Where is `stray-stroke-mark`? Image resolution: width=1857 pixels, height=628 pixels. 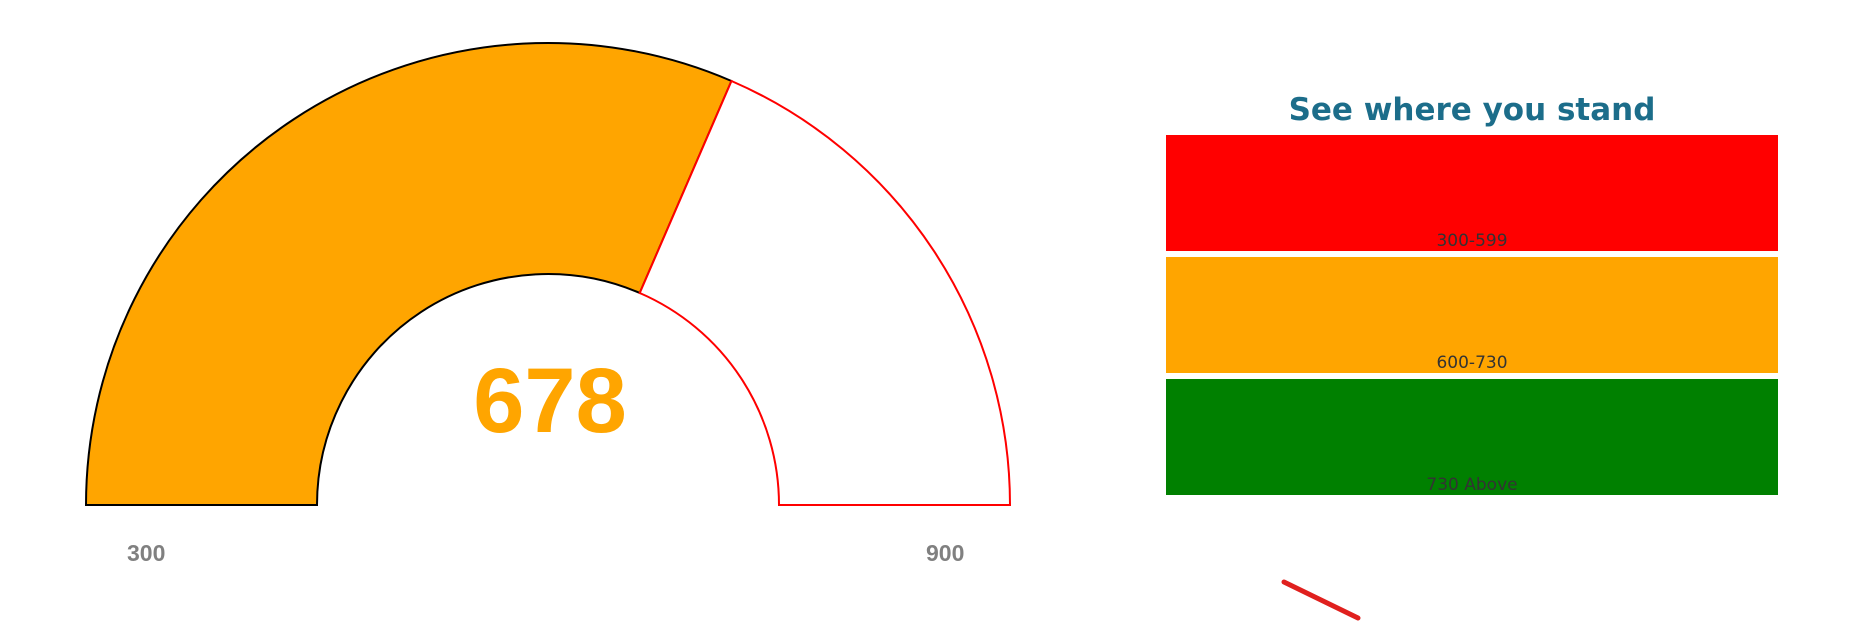
stray-stroke-mark is located at coordinates (1321, 600).